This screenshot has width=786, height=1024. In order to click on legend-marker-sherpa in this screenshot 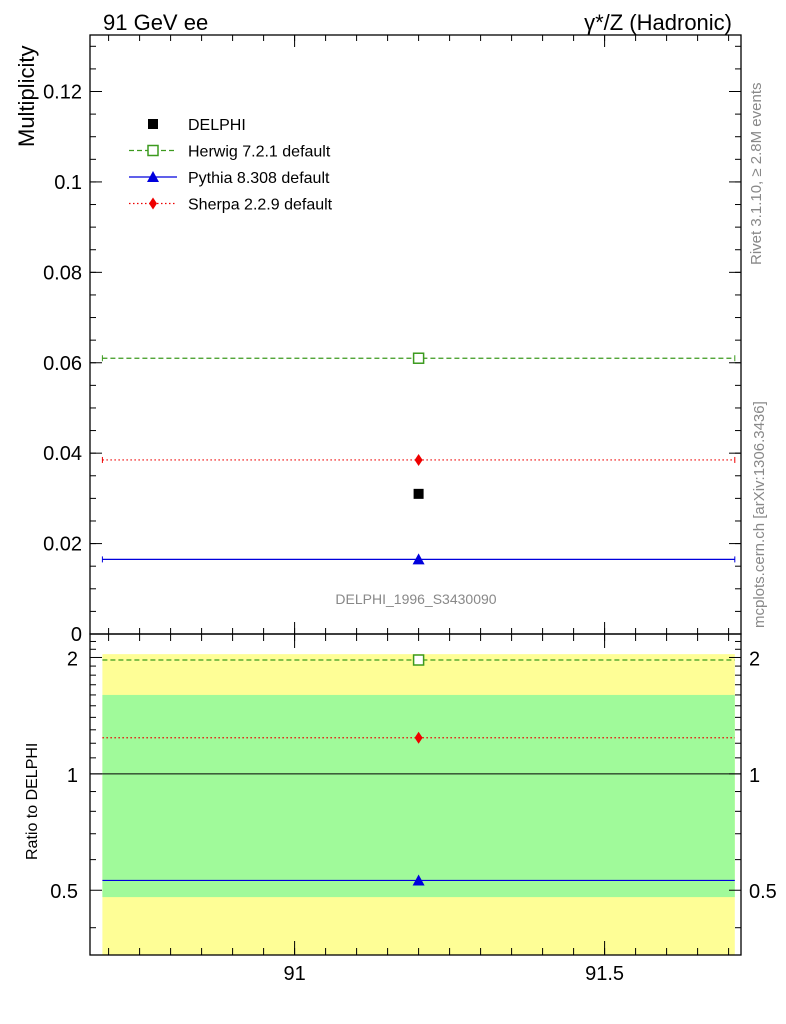, I will do `click(153, 203)`.